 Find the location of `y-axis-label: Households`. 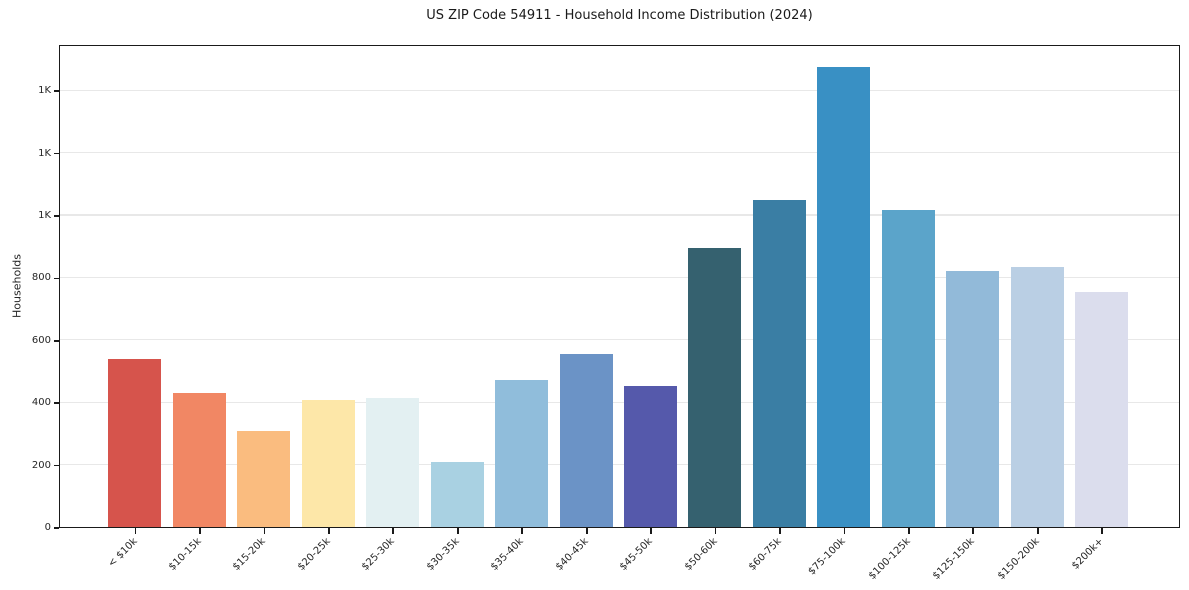

y-axis-label: Households is located at coordinates (17, 286).